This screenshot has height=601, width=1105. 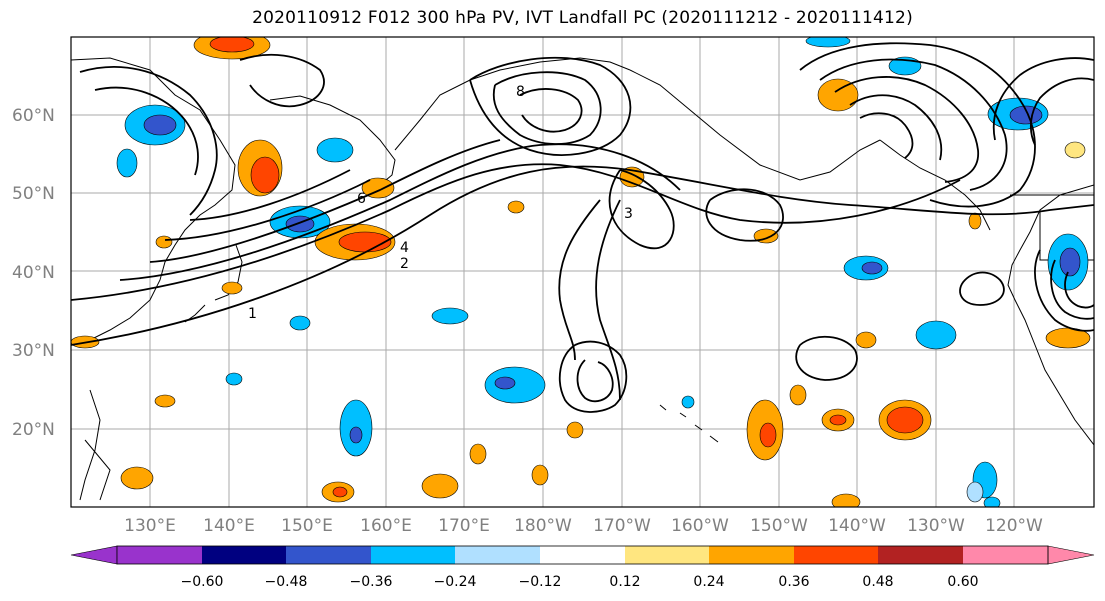 I want to click on lon-label-120w: 120°W, so click(x=1014, y=526).